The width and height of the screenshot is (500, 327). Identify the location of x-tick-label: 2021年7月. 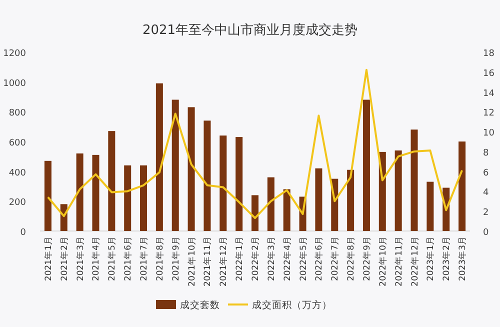
(144, 259).